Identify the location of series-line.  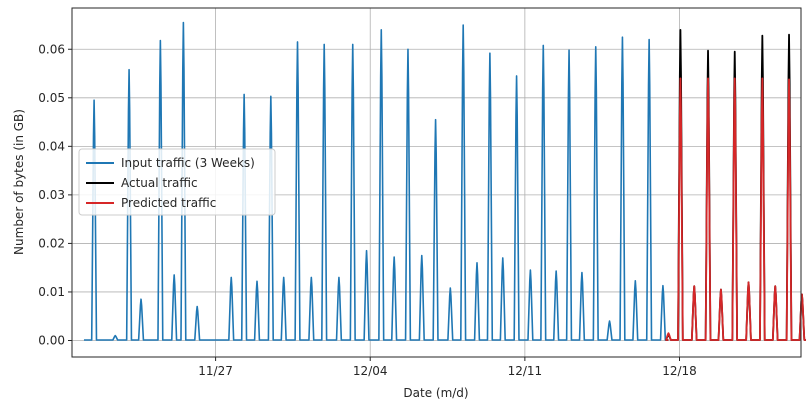
(735, 209).